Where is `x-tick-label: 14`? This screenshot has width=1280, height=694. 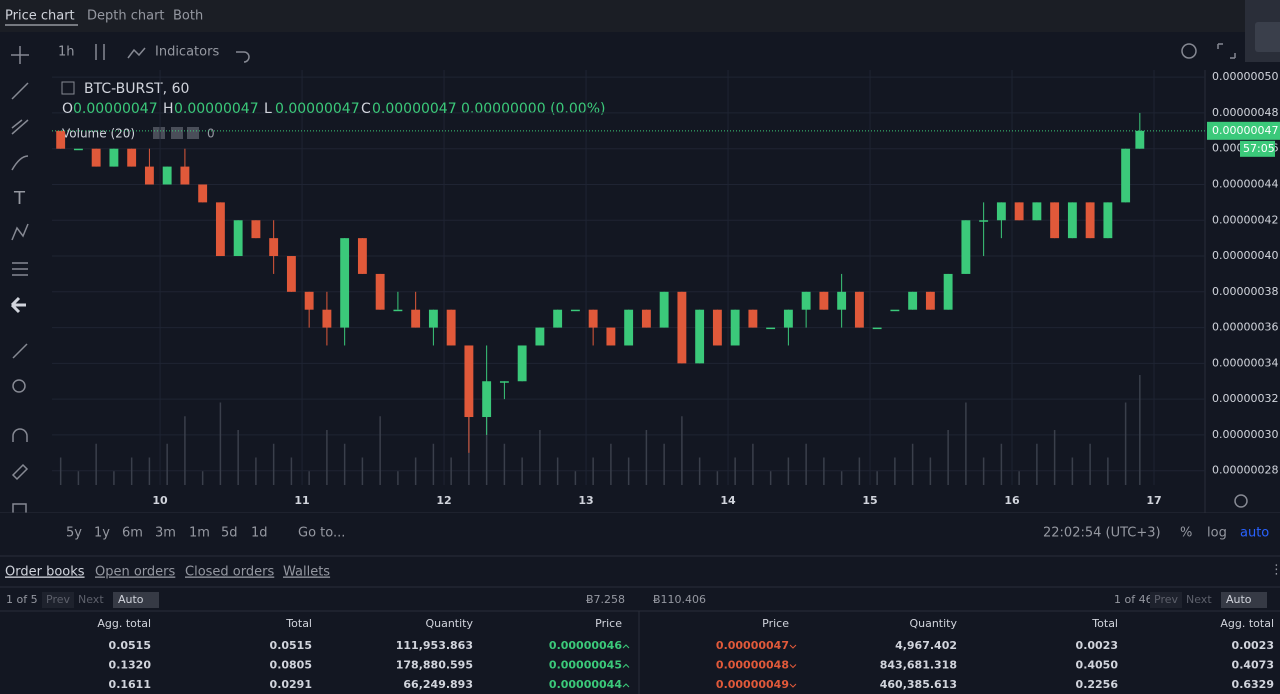
x-tick-label: 14 is located at coordinates (728, 500).